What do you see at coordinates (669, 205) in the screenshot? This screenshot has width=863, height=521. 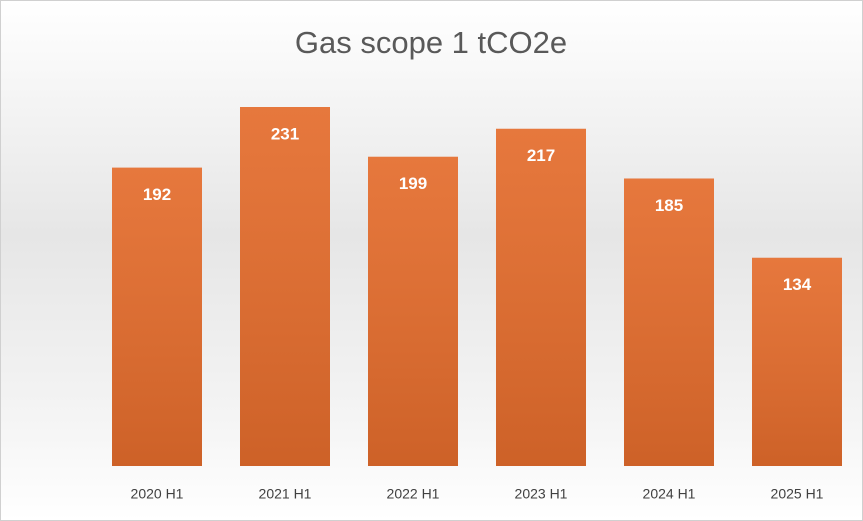 I see `data-label: 185` at bounding box center [669, 205].